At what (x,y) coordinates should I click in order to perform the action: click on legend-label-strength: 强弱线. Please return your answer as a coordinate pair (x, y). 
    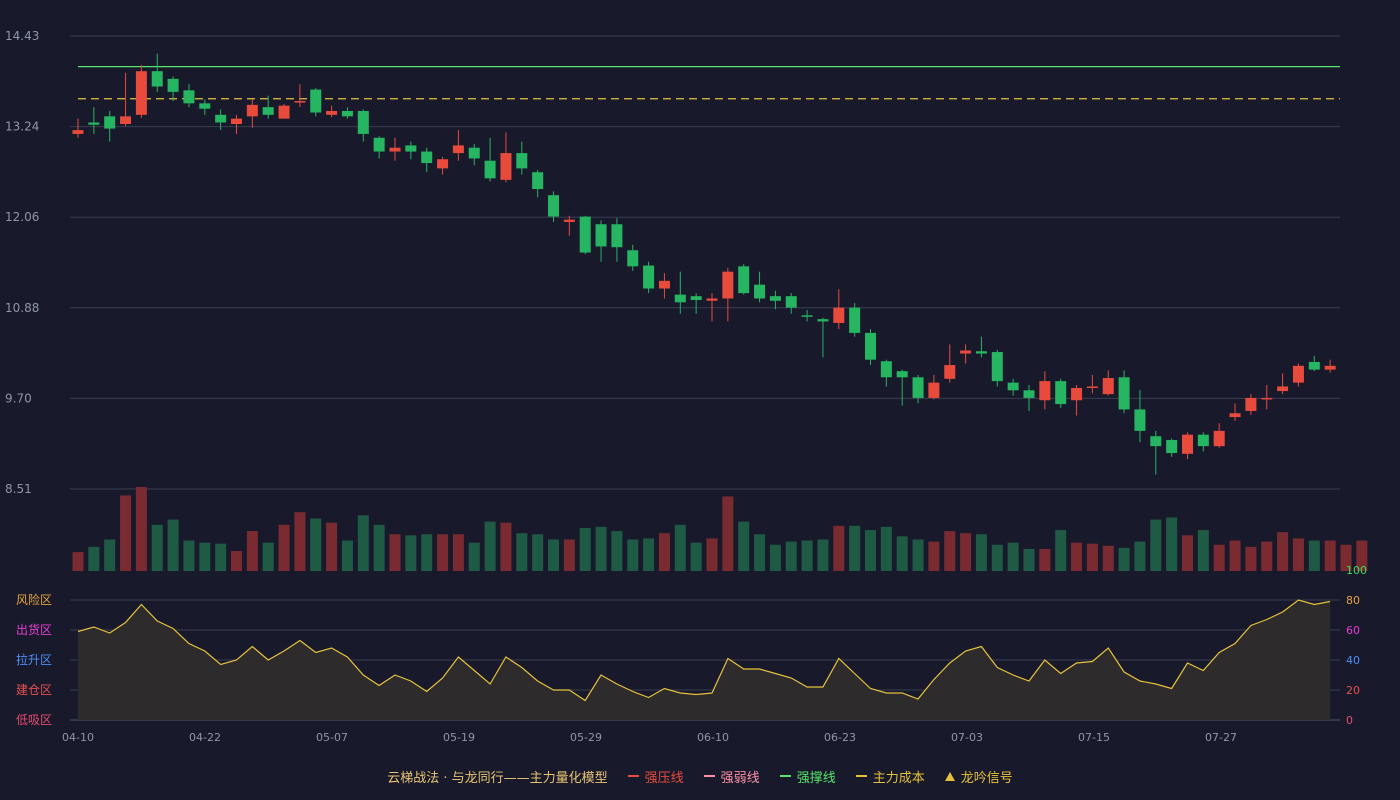
    Looking at the image, I should click on (740, 778).